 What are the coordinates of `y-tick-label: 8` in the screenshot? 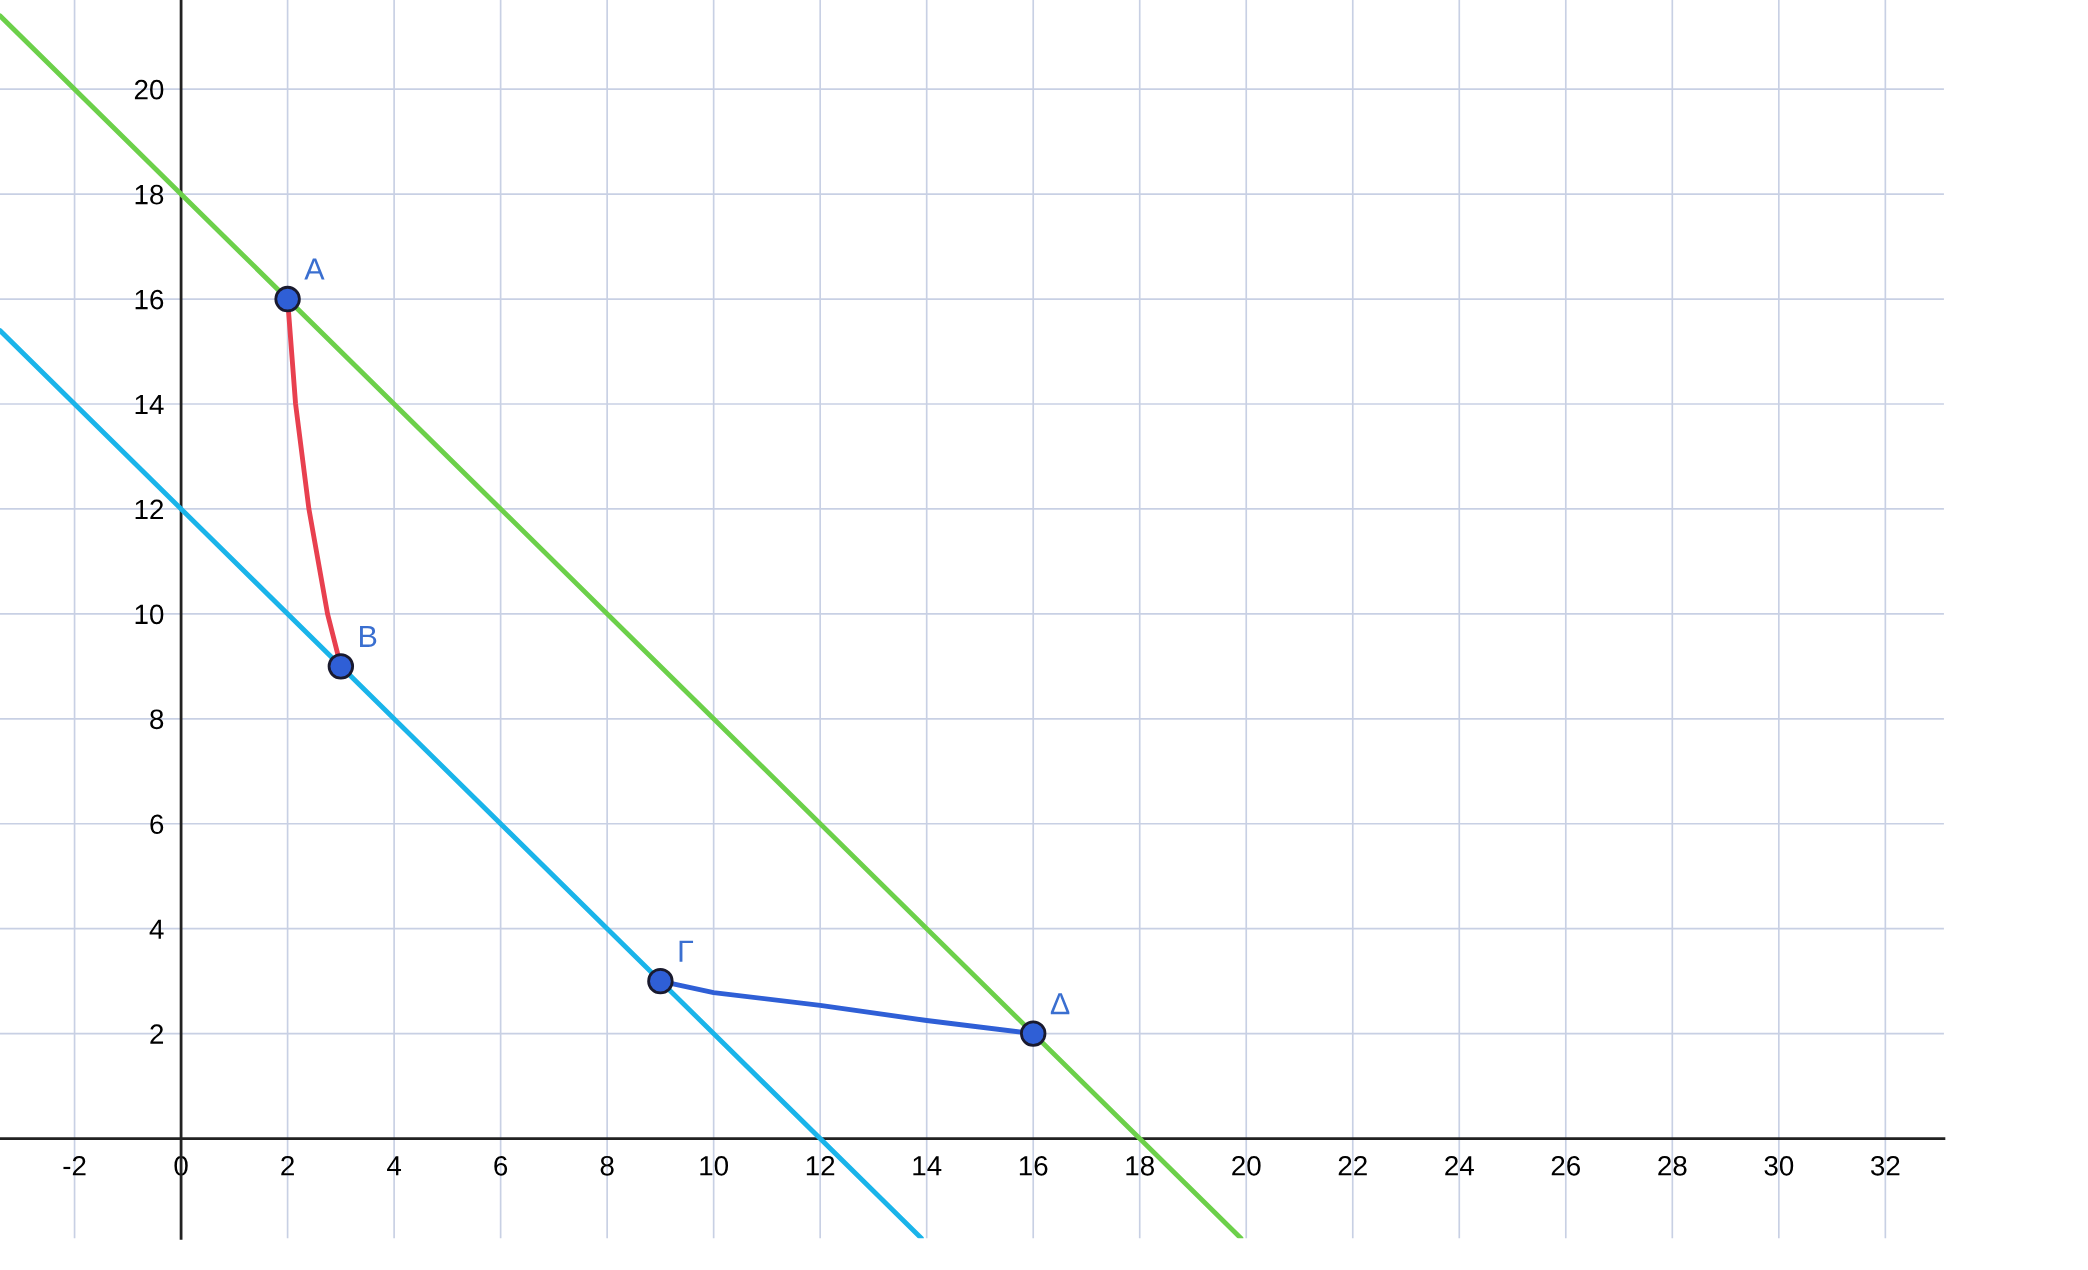 It's located at (157, 719).